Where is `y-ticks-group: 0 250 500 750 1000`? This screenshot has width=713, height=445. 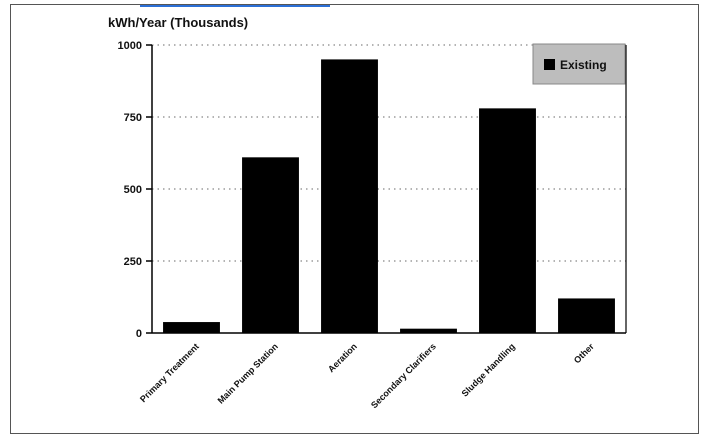 y-ticks-group: 0 250 500 750 1000 is located at coordinates (135, 190).